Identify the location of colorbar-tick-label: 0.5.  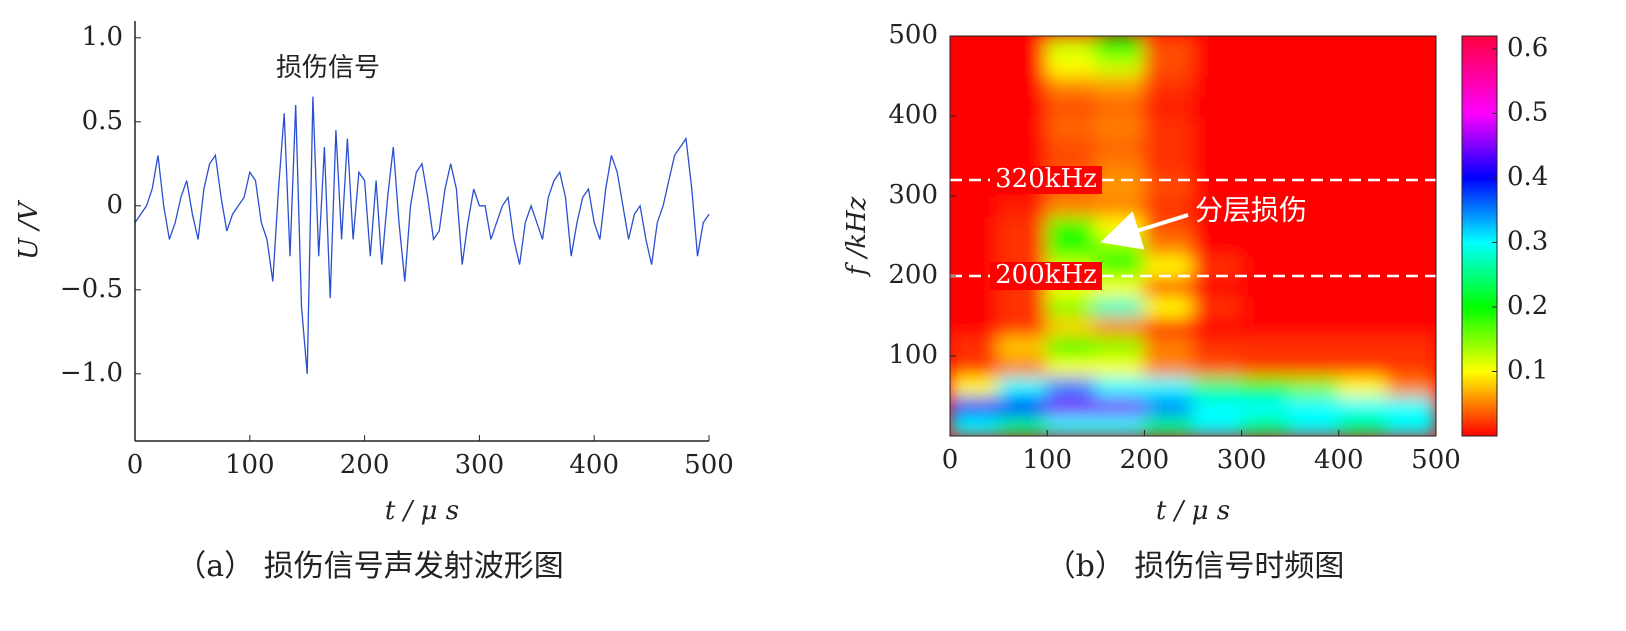
(1527, 112).